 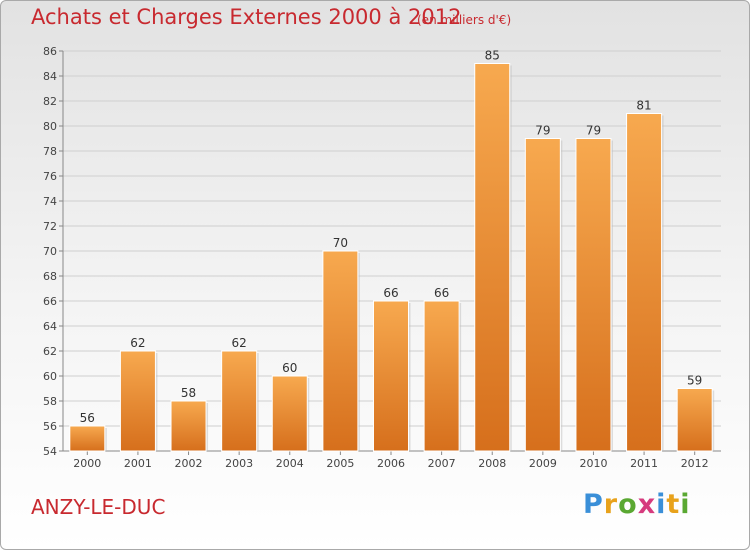 What do you see at coordinates (340, 243) in the screenshot?
I see `bar-value-label: 70` at bounding box center [340, 243].